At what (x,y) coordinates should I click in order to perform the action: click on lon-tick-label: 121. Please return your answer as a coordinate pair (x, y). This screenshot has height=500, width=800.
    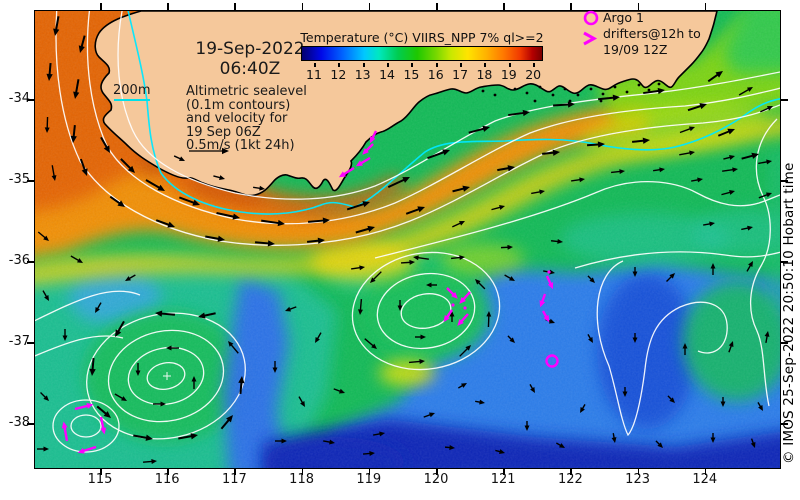
    Looking at the image, I should click on (503, 479).